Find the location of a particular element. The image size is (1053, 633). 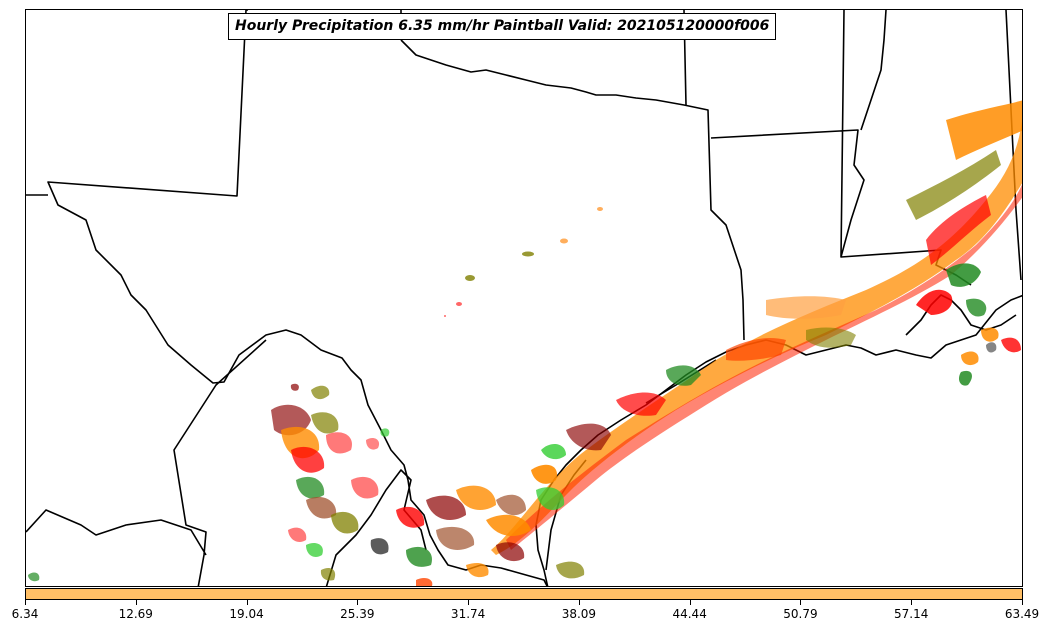

colorbar-tick-label: 38.09 is located at coordinates (579, 614).